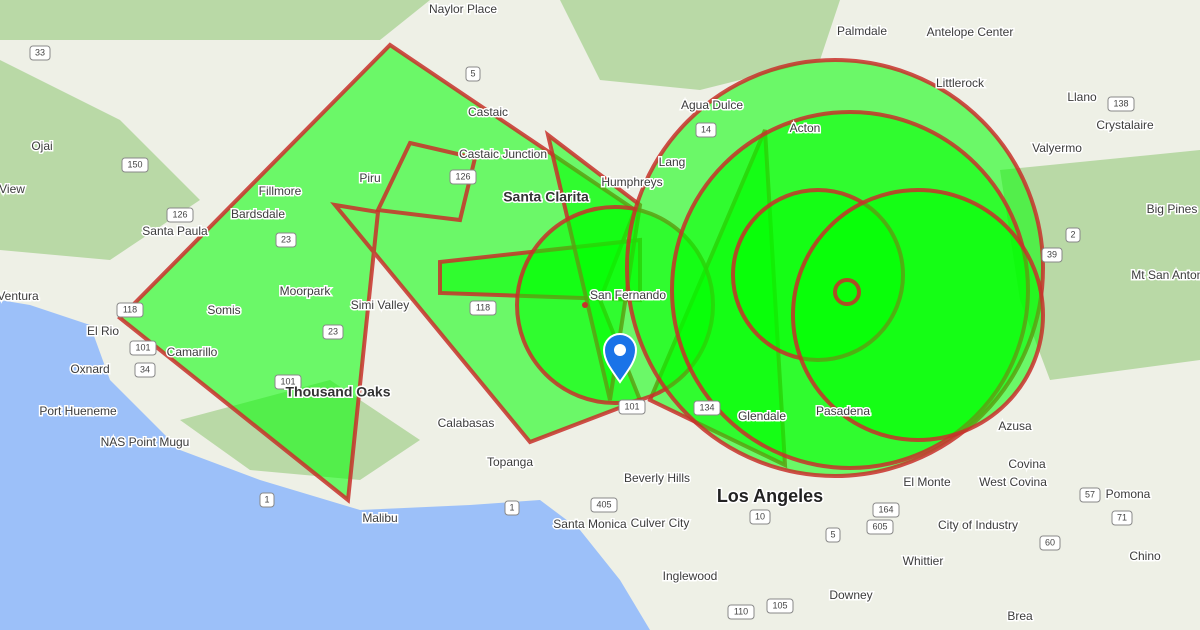  Describe the element at coordinates (660, 523) in the screenshot. I see `place-label: Culver City` at that location.